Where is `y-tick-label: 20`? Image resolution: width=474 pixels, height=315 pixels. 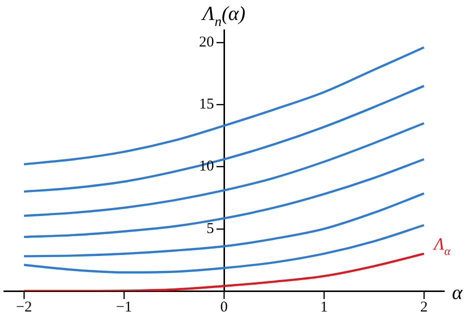 y-tick-label: 20 is located at coordinates (206, 42).